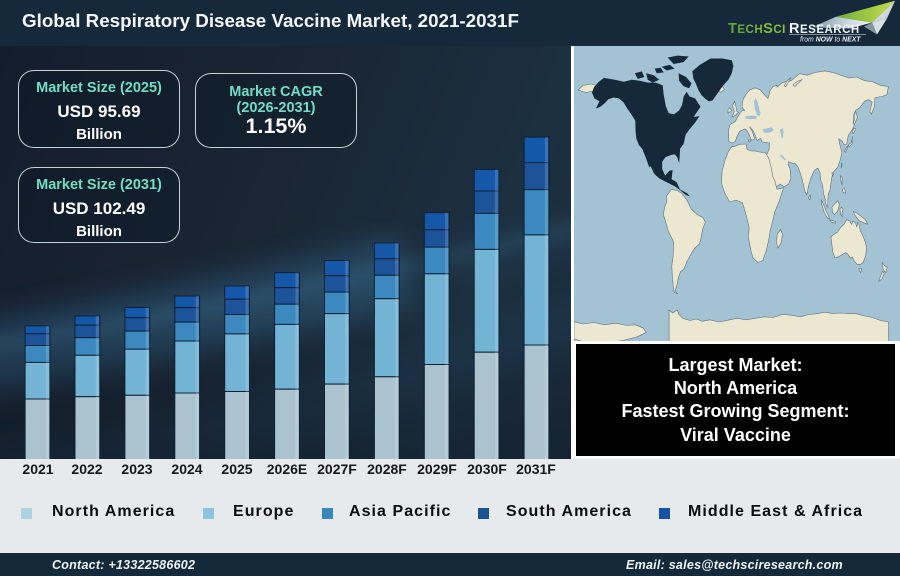 Image resolution: width=900 pixels, height=576 pixels. What do you see at coordinates (757, 29) in the screenshot?
I see `svg-text: TECHSCI` at bounding box center [757, 29].